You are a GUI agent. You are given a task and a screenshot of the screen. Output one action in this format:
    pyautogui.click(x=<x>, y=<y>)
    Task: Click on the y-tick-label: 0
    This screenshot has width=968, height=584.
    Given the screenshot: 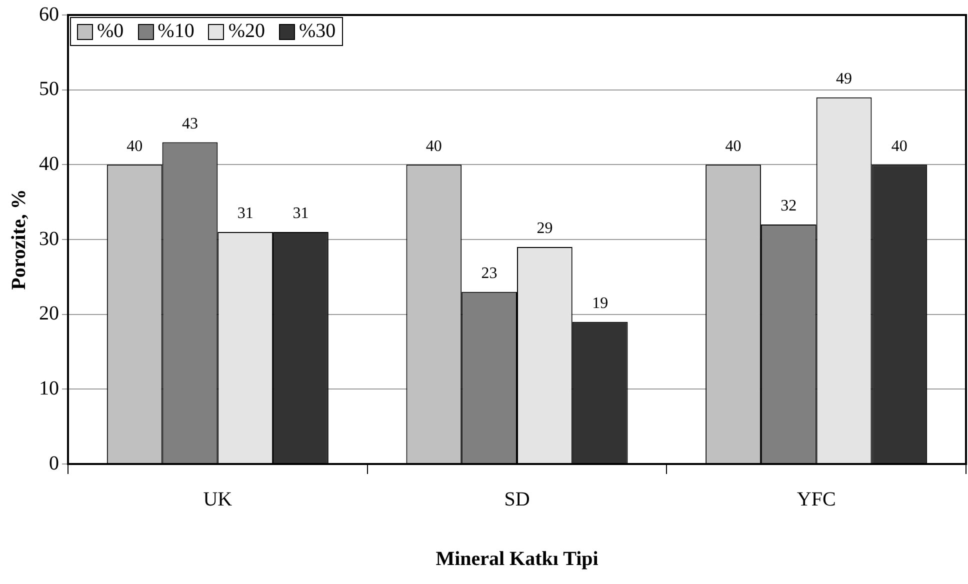 What is the action you would take?
    pyautogui.click(x=54, y=463)
    